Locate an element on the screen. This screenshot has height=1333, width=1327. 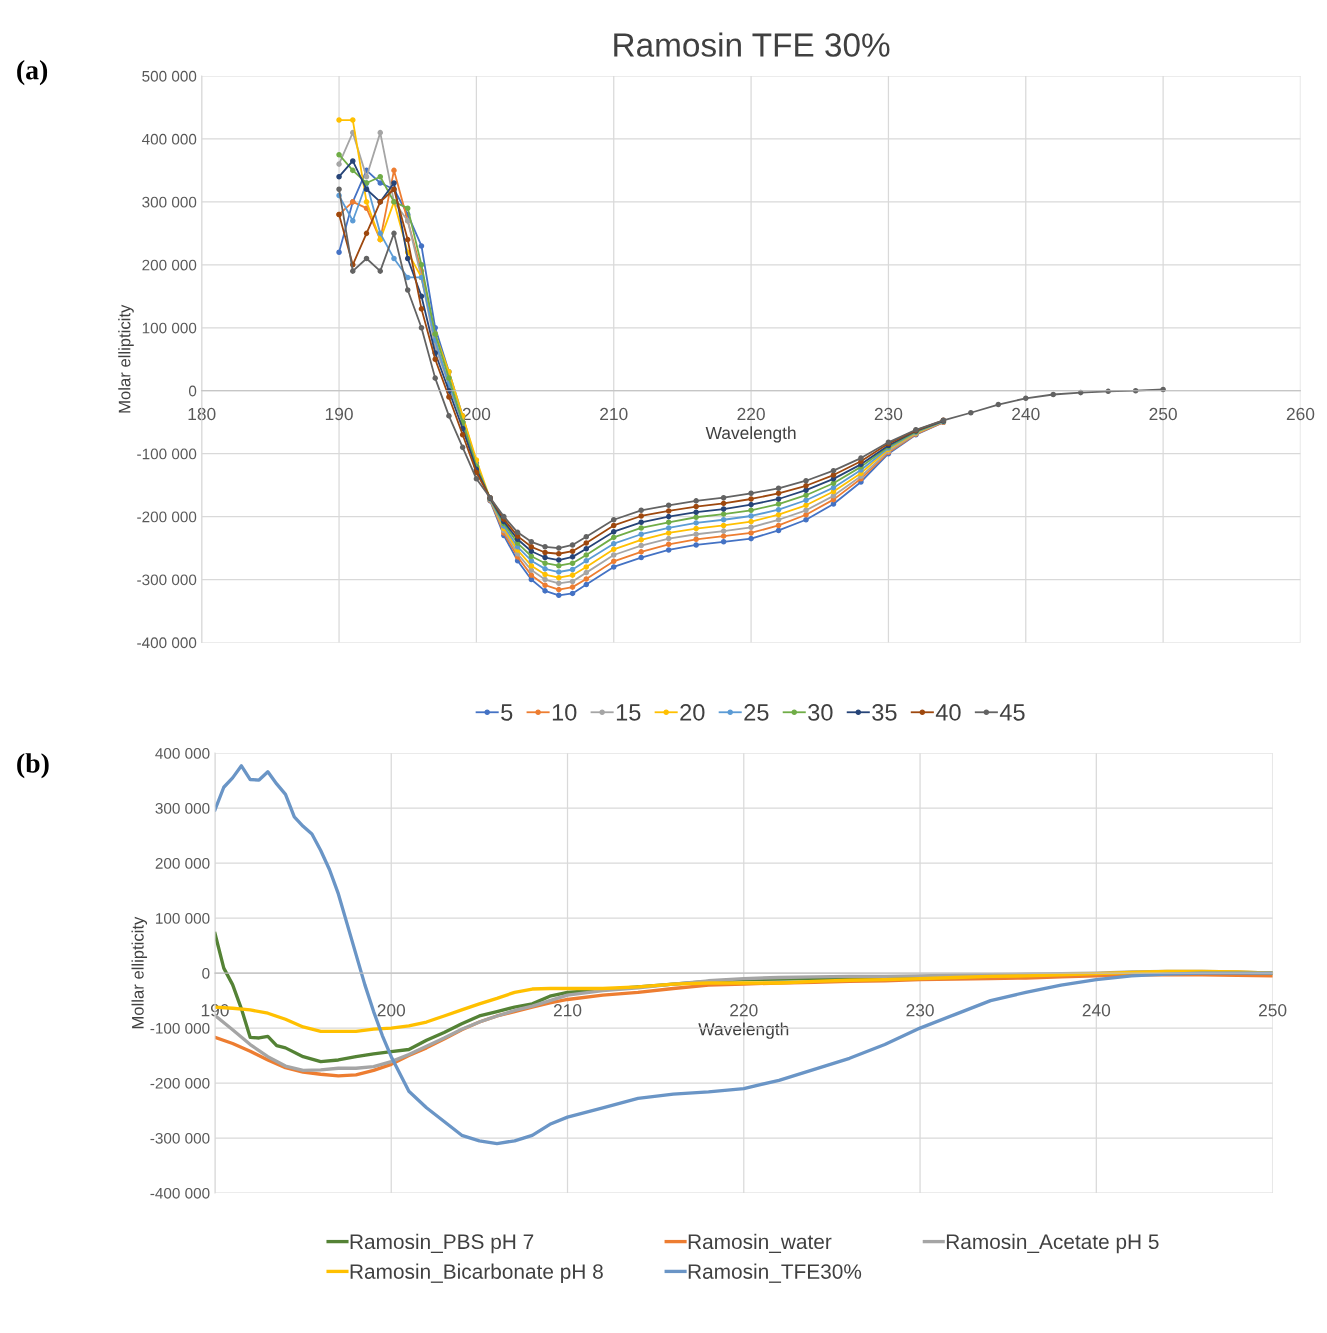
y-tick-label: 500 000 is located at coordinates (169, 76).